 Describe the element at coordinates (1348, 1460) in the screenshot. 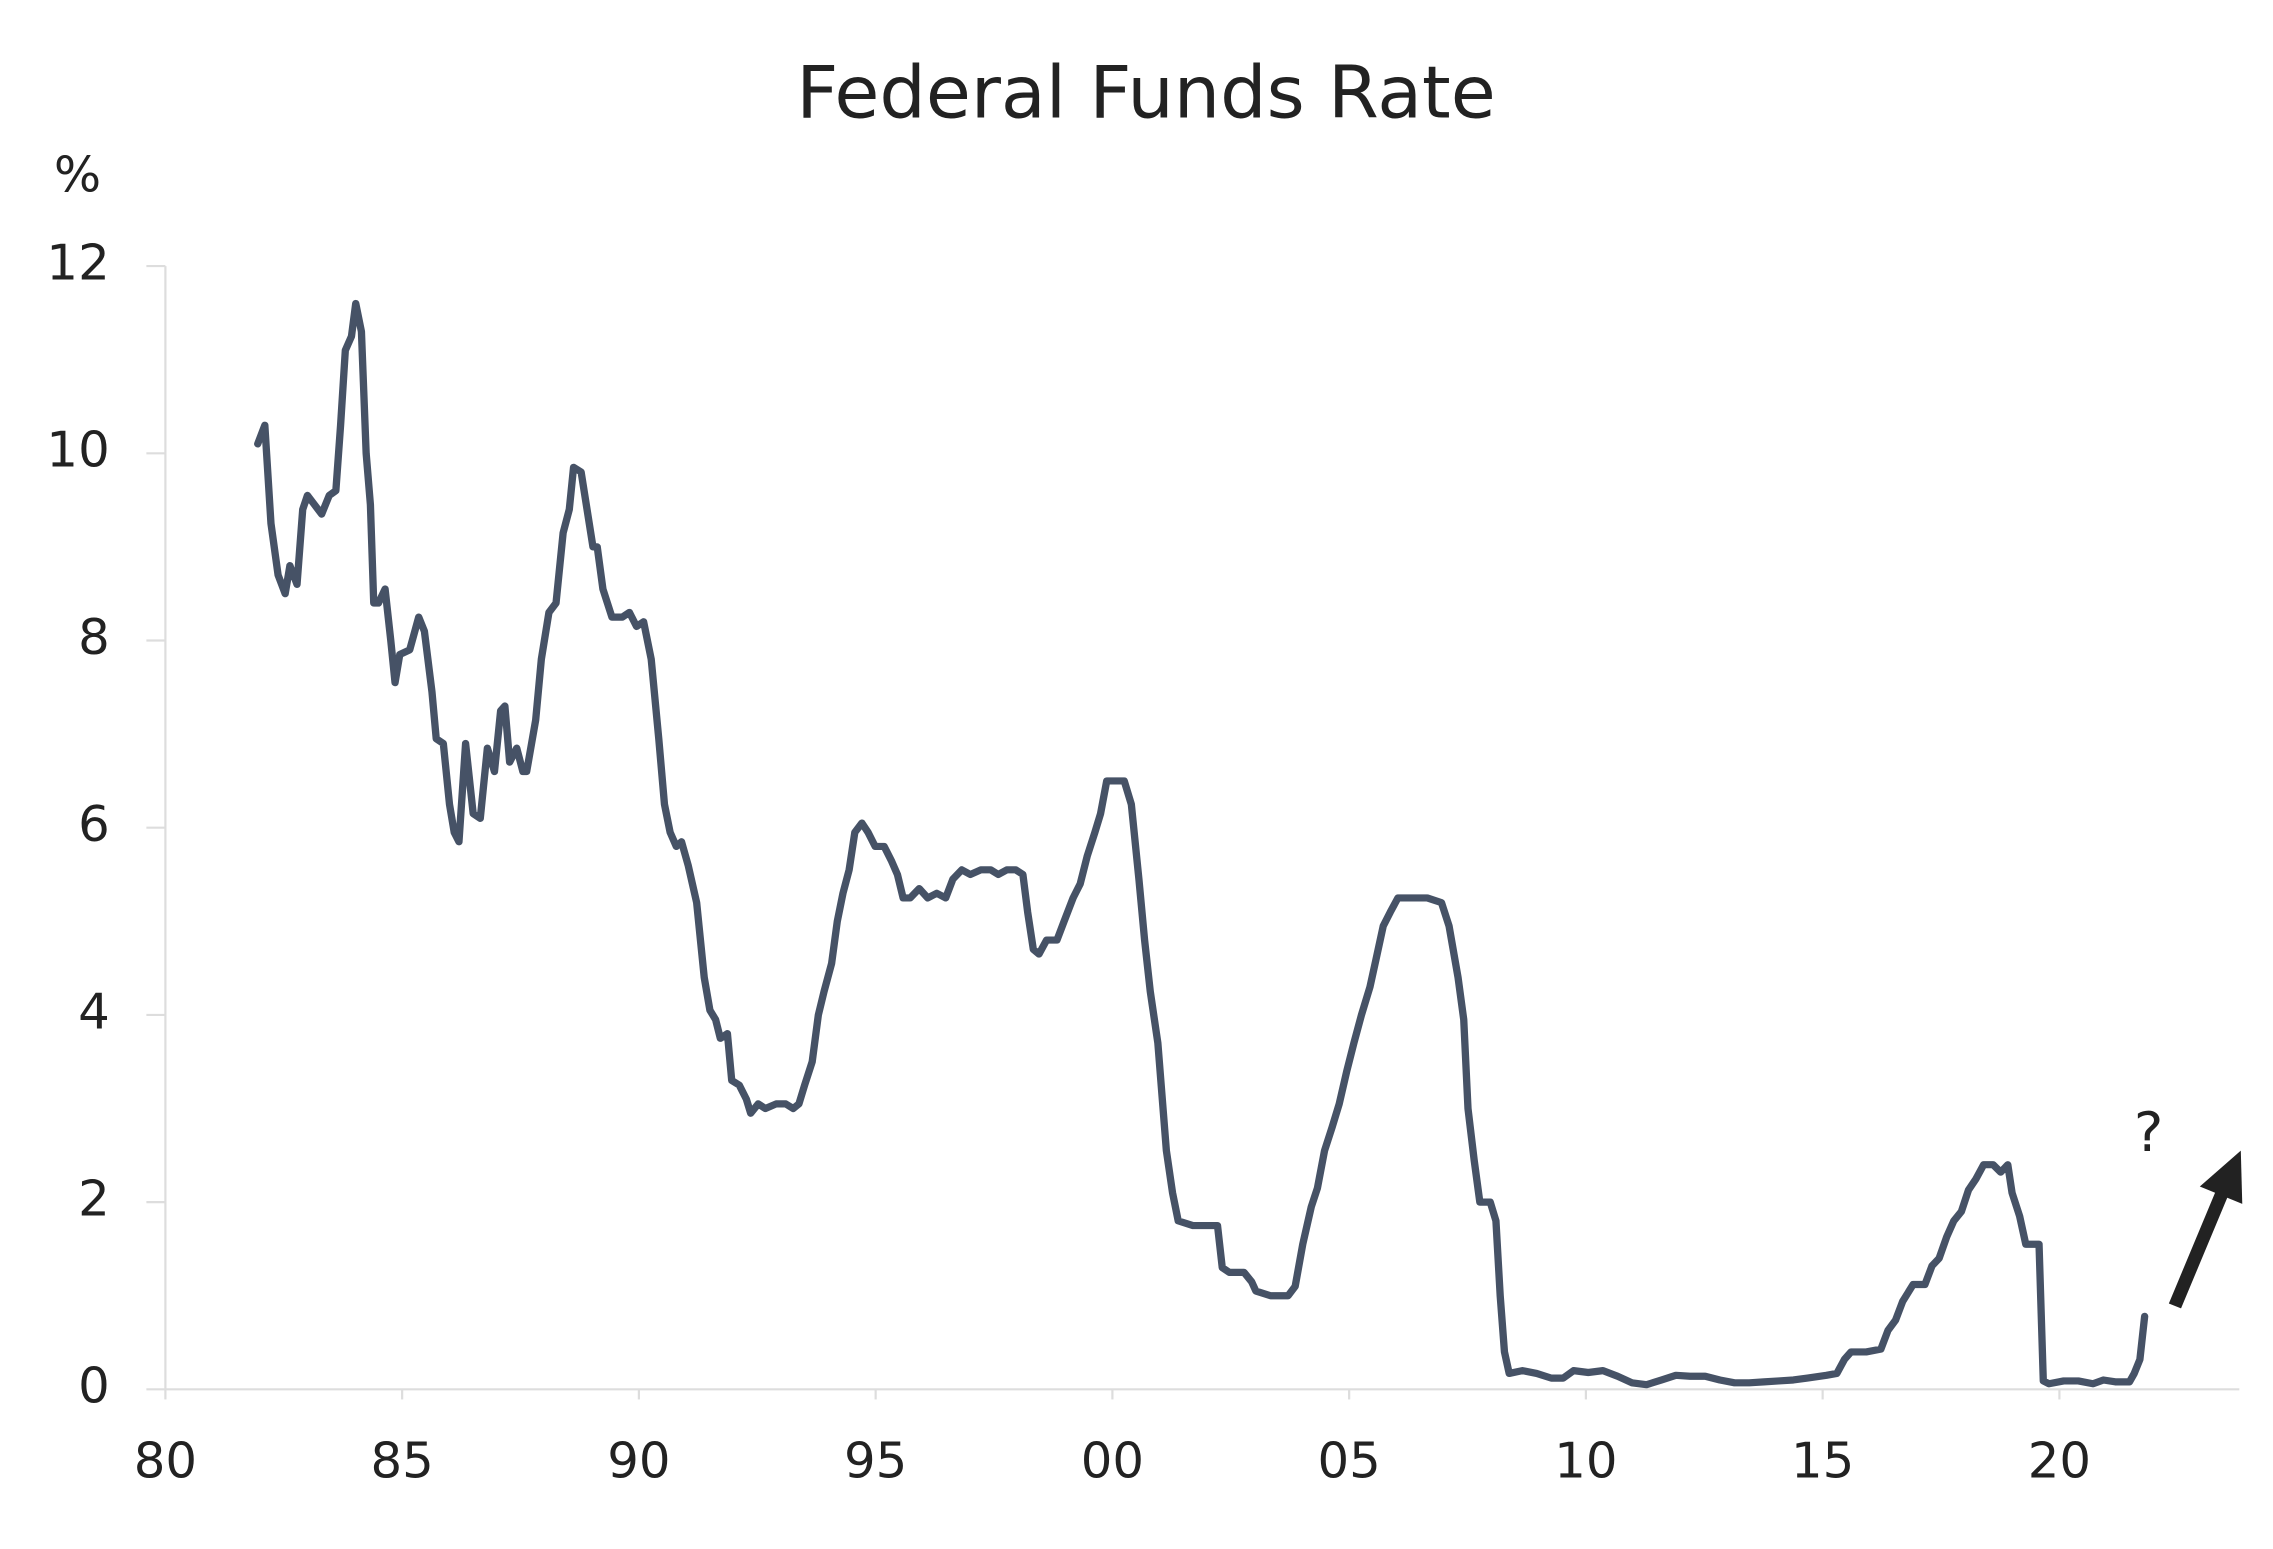

I see `x-tick-label: 05` at that location.